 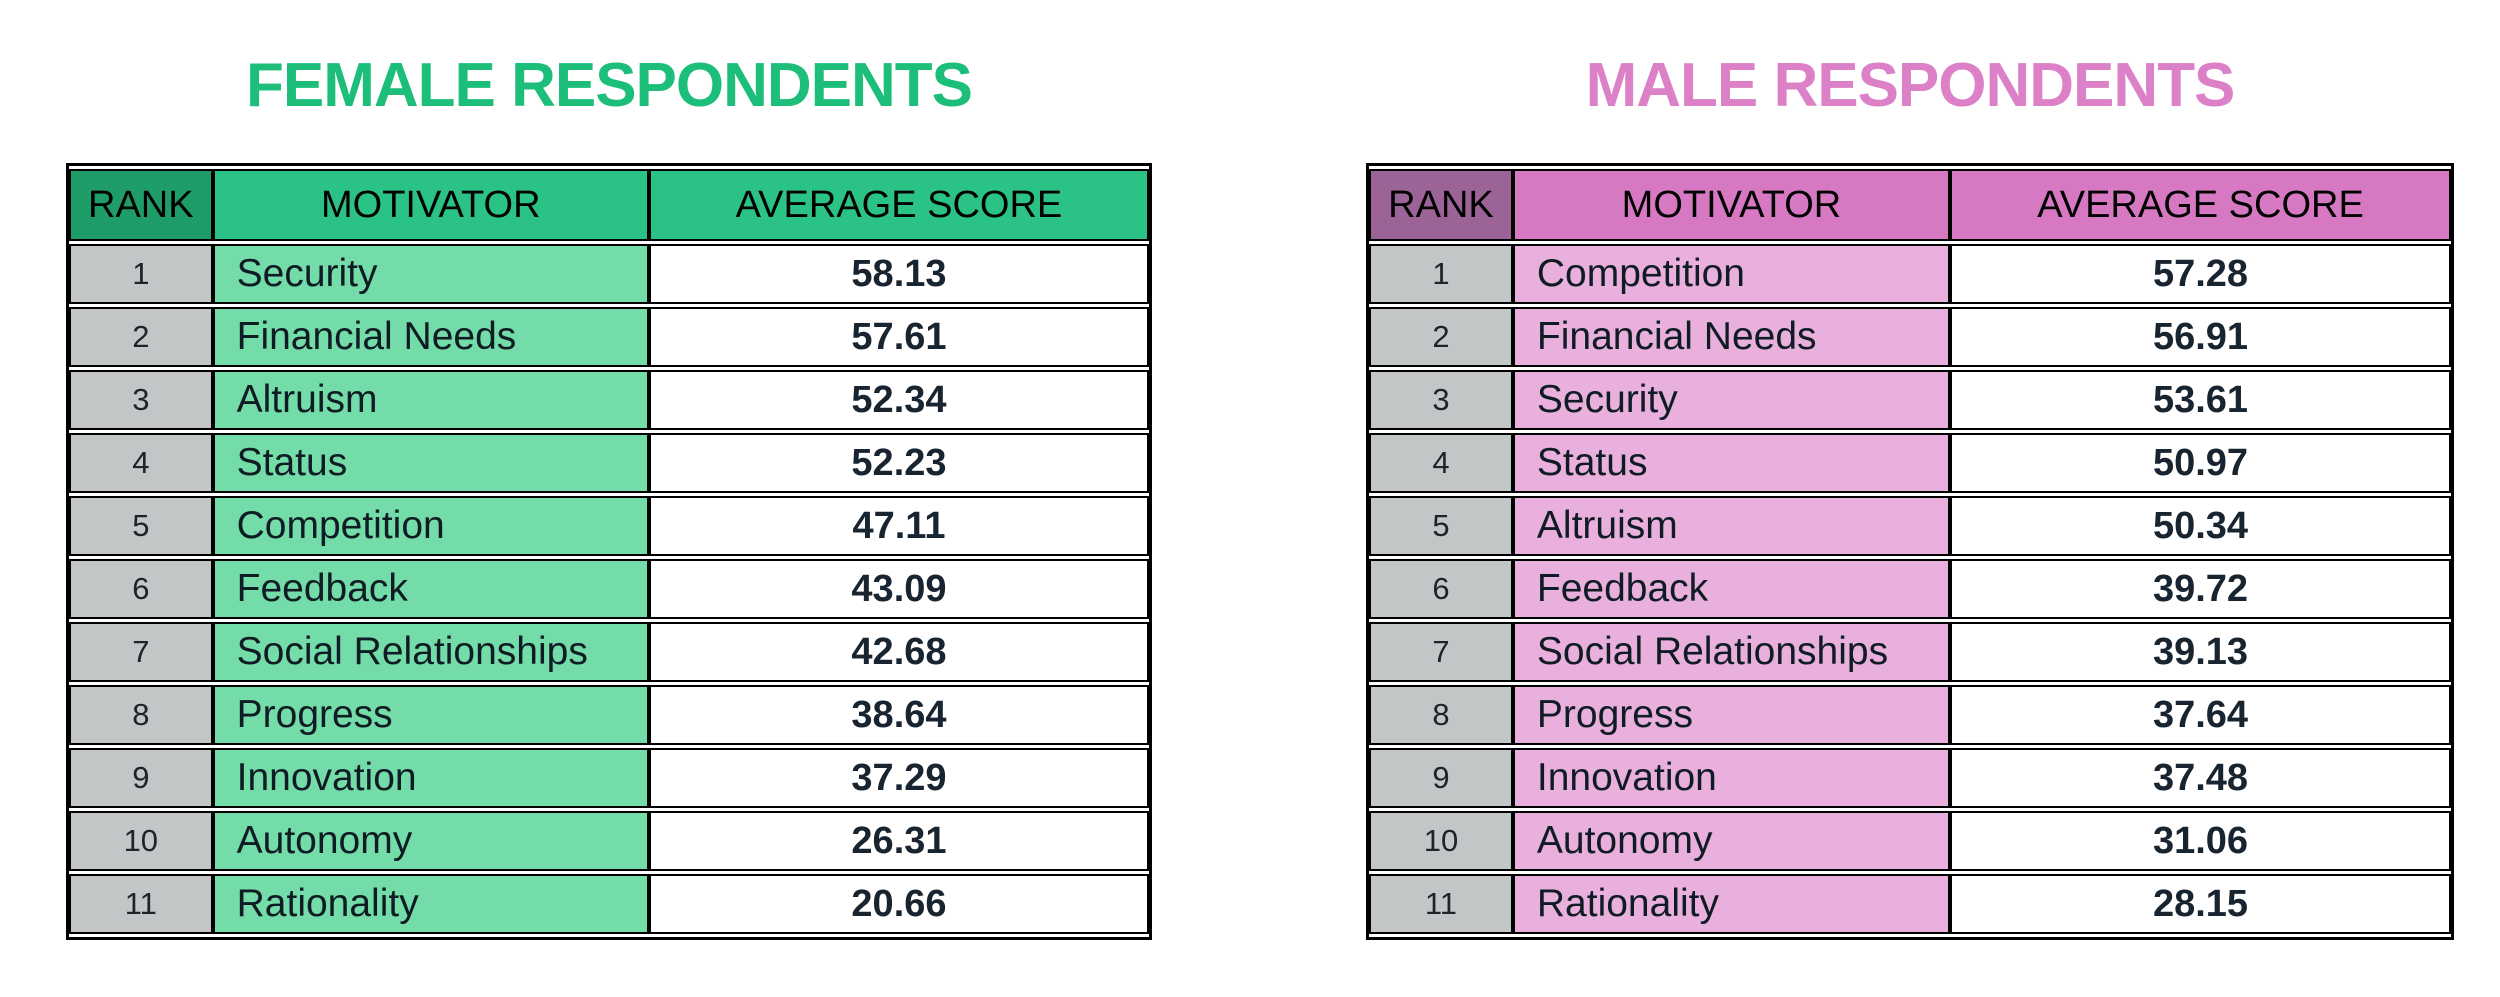 I want to click on score-cell: 58.13, so click(x=898, y=274).